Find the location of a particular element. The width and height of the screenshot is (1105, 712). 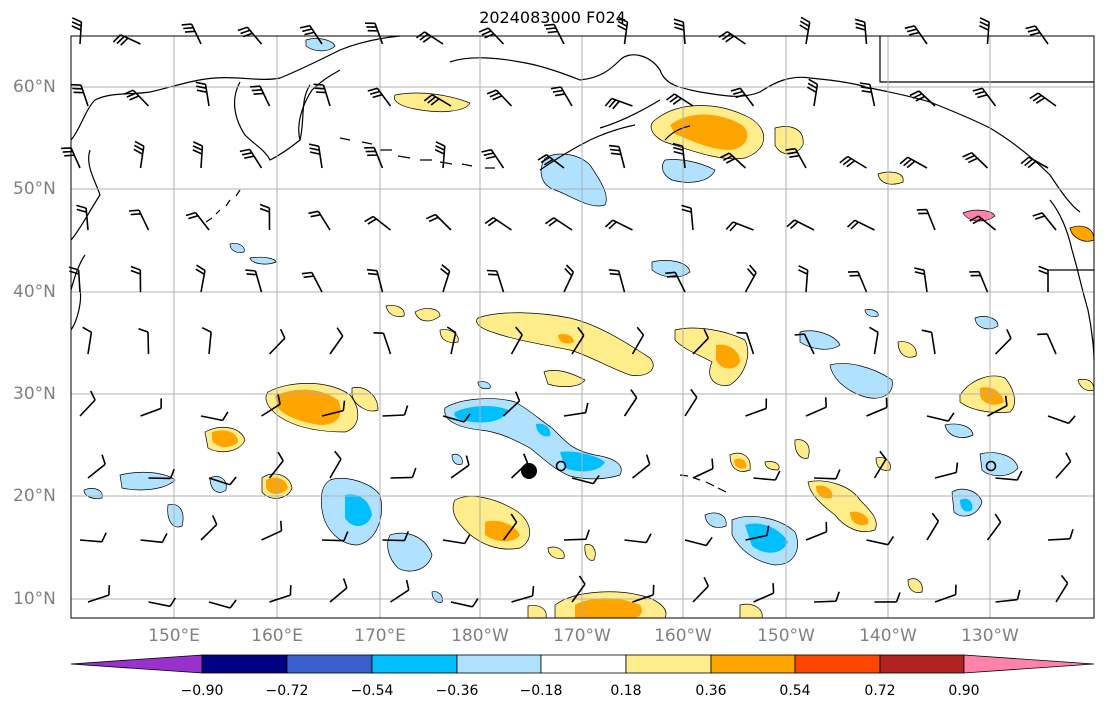

islands-kuril is located at coordinates (223, 206).